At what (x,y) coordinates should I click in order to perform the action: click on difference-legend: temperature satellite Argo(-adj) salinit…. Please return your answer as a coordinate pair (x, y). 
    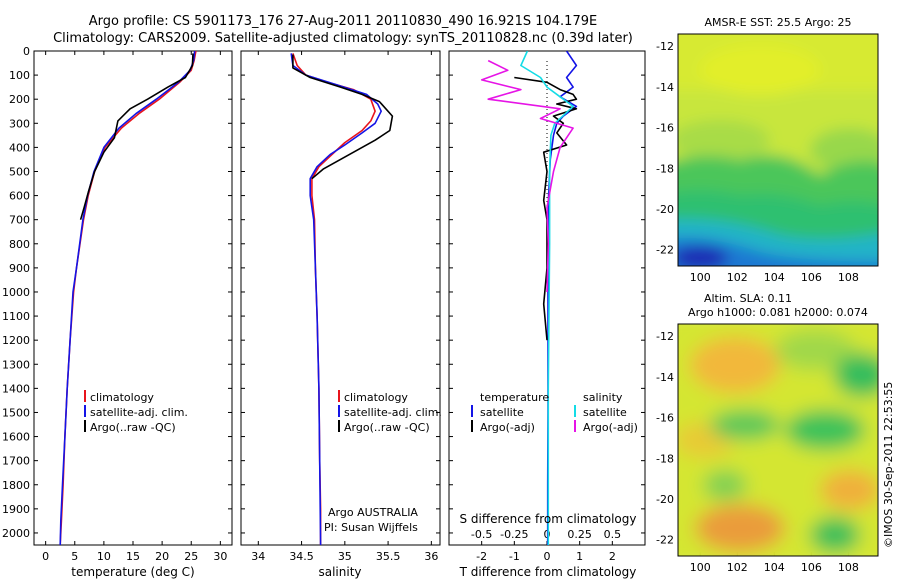
    Looking at the image, I should click on (554, 412).